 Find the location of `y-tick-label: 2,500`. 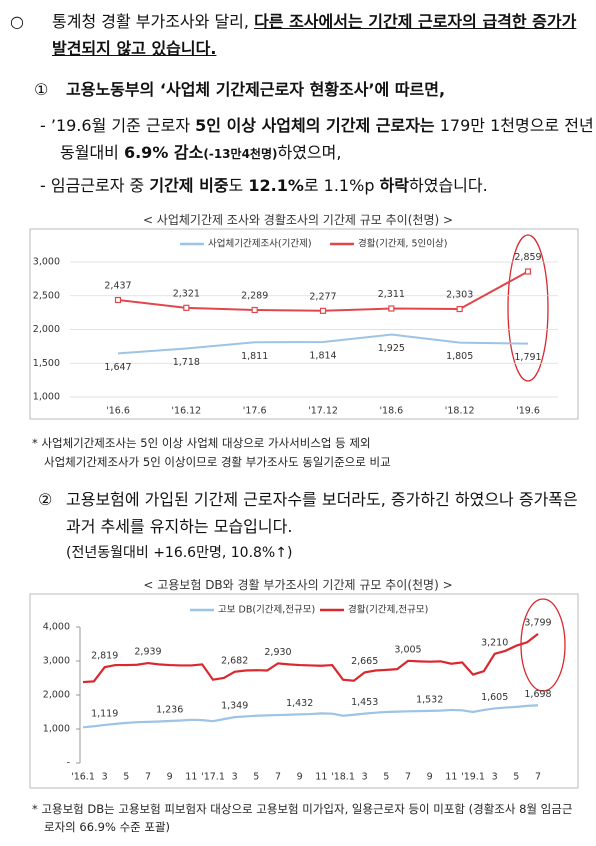

y-tick-label: 2,500 is located at coordinates (46, 295).